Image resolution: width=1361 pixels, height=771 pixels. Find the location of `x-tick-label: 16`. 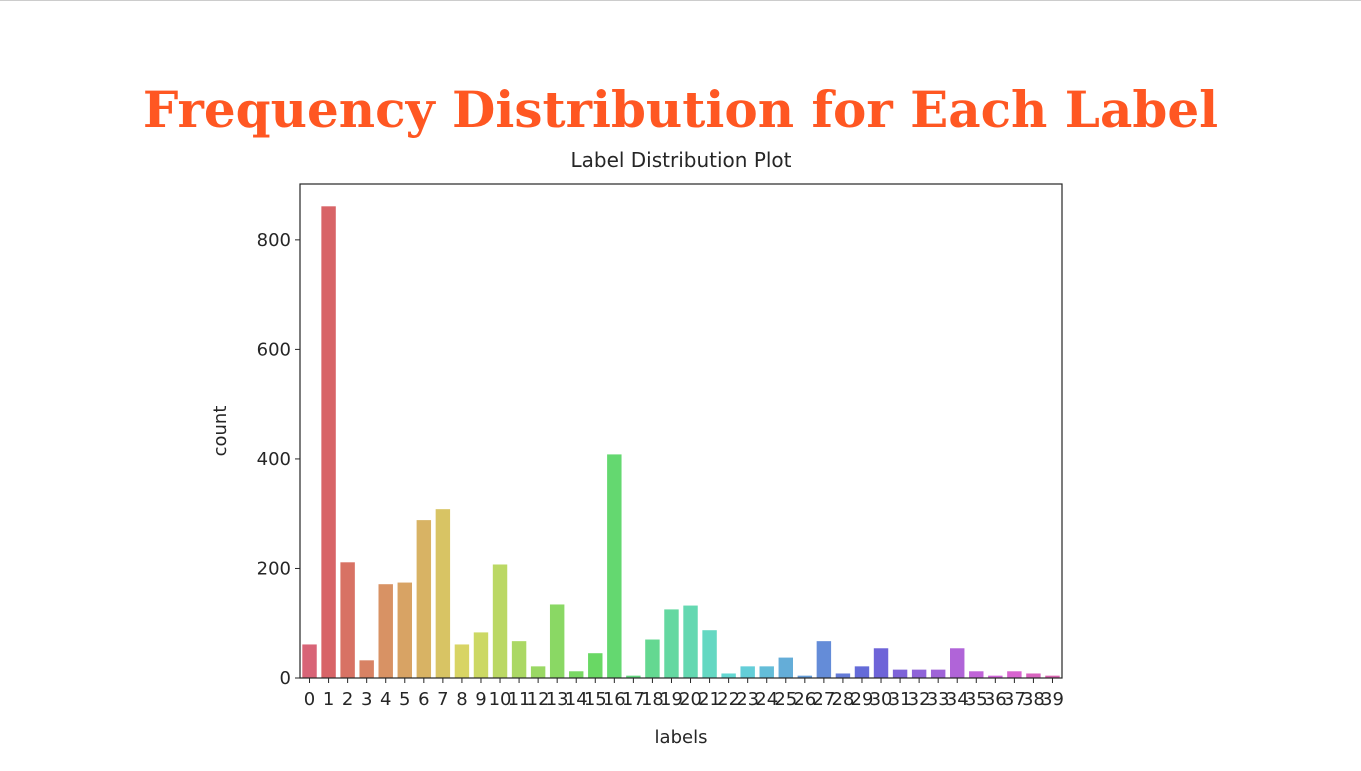

x-tick-label: 16 is located at coordinates (614, 699).